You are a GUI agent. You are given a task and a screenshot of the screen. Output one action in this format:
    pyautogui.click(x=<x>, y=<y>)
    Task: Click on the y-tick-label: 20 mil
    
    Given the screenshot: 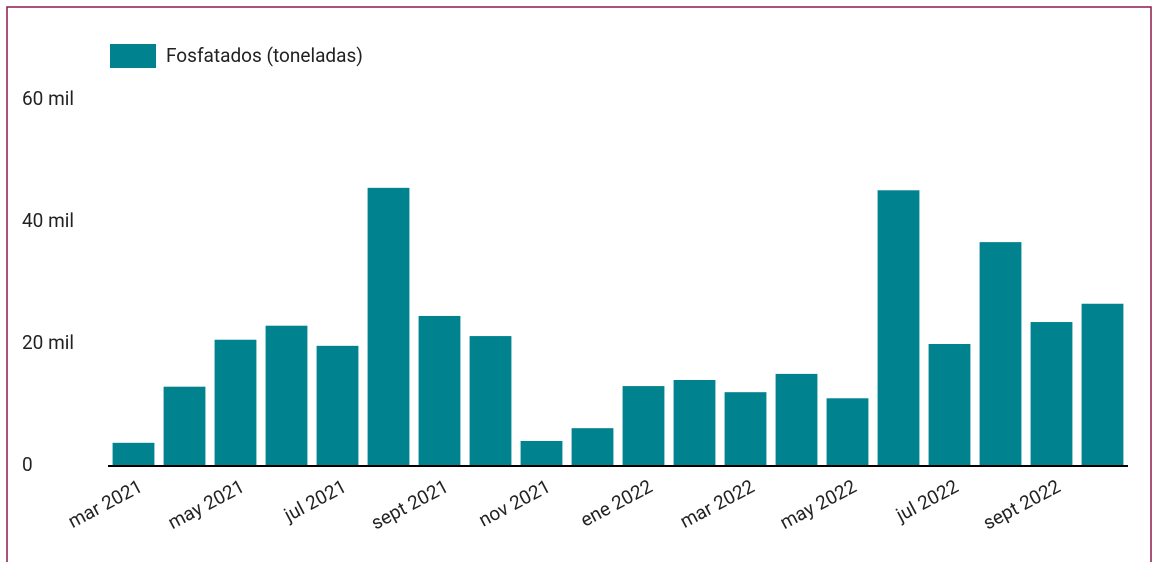 What is the action you would take?
    pyautogui.click(x=48, y=342)
    